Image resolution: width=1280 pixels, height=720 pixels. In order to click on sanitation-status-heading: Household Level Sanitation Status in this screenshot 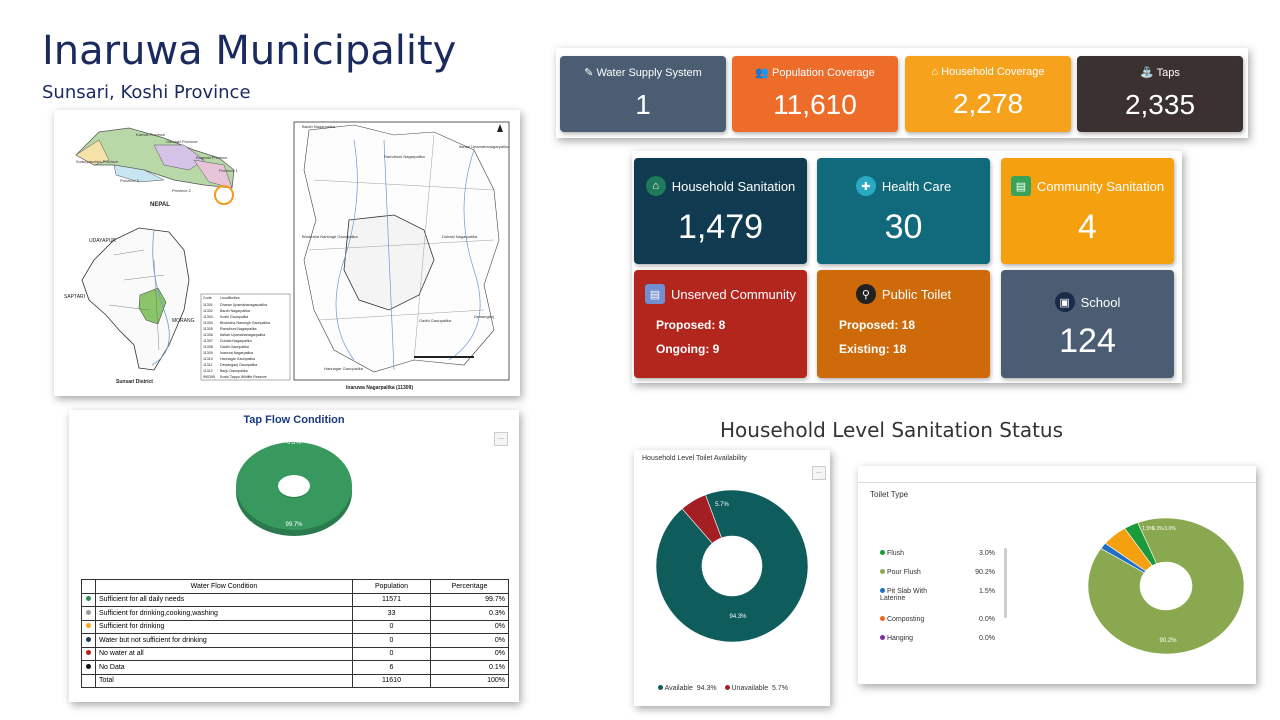, I will do `click(892, 430)`.